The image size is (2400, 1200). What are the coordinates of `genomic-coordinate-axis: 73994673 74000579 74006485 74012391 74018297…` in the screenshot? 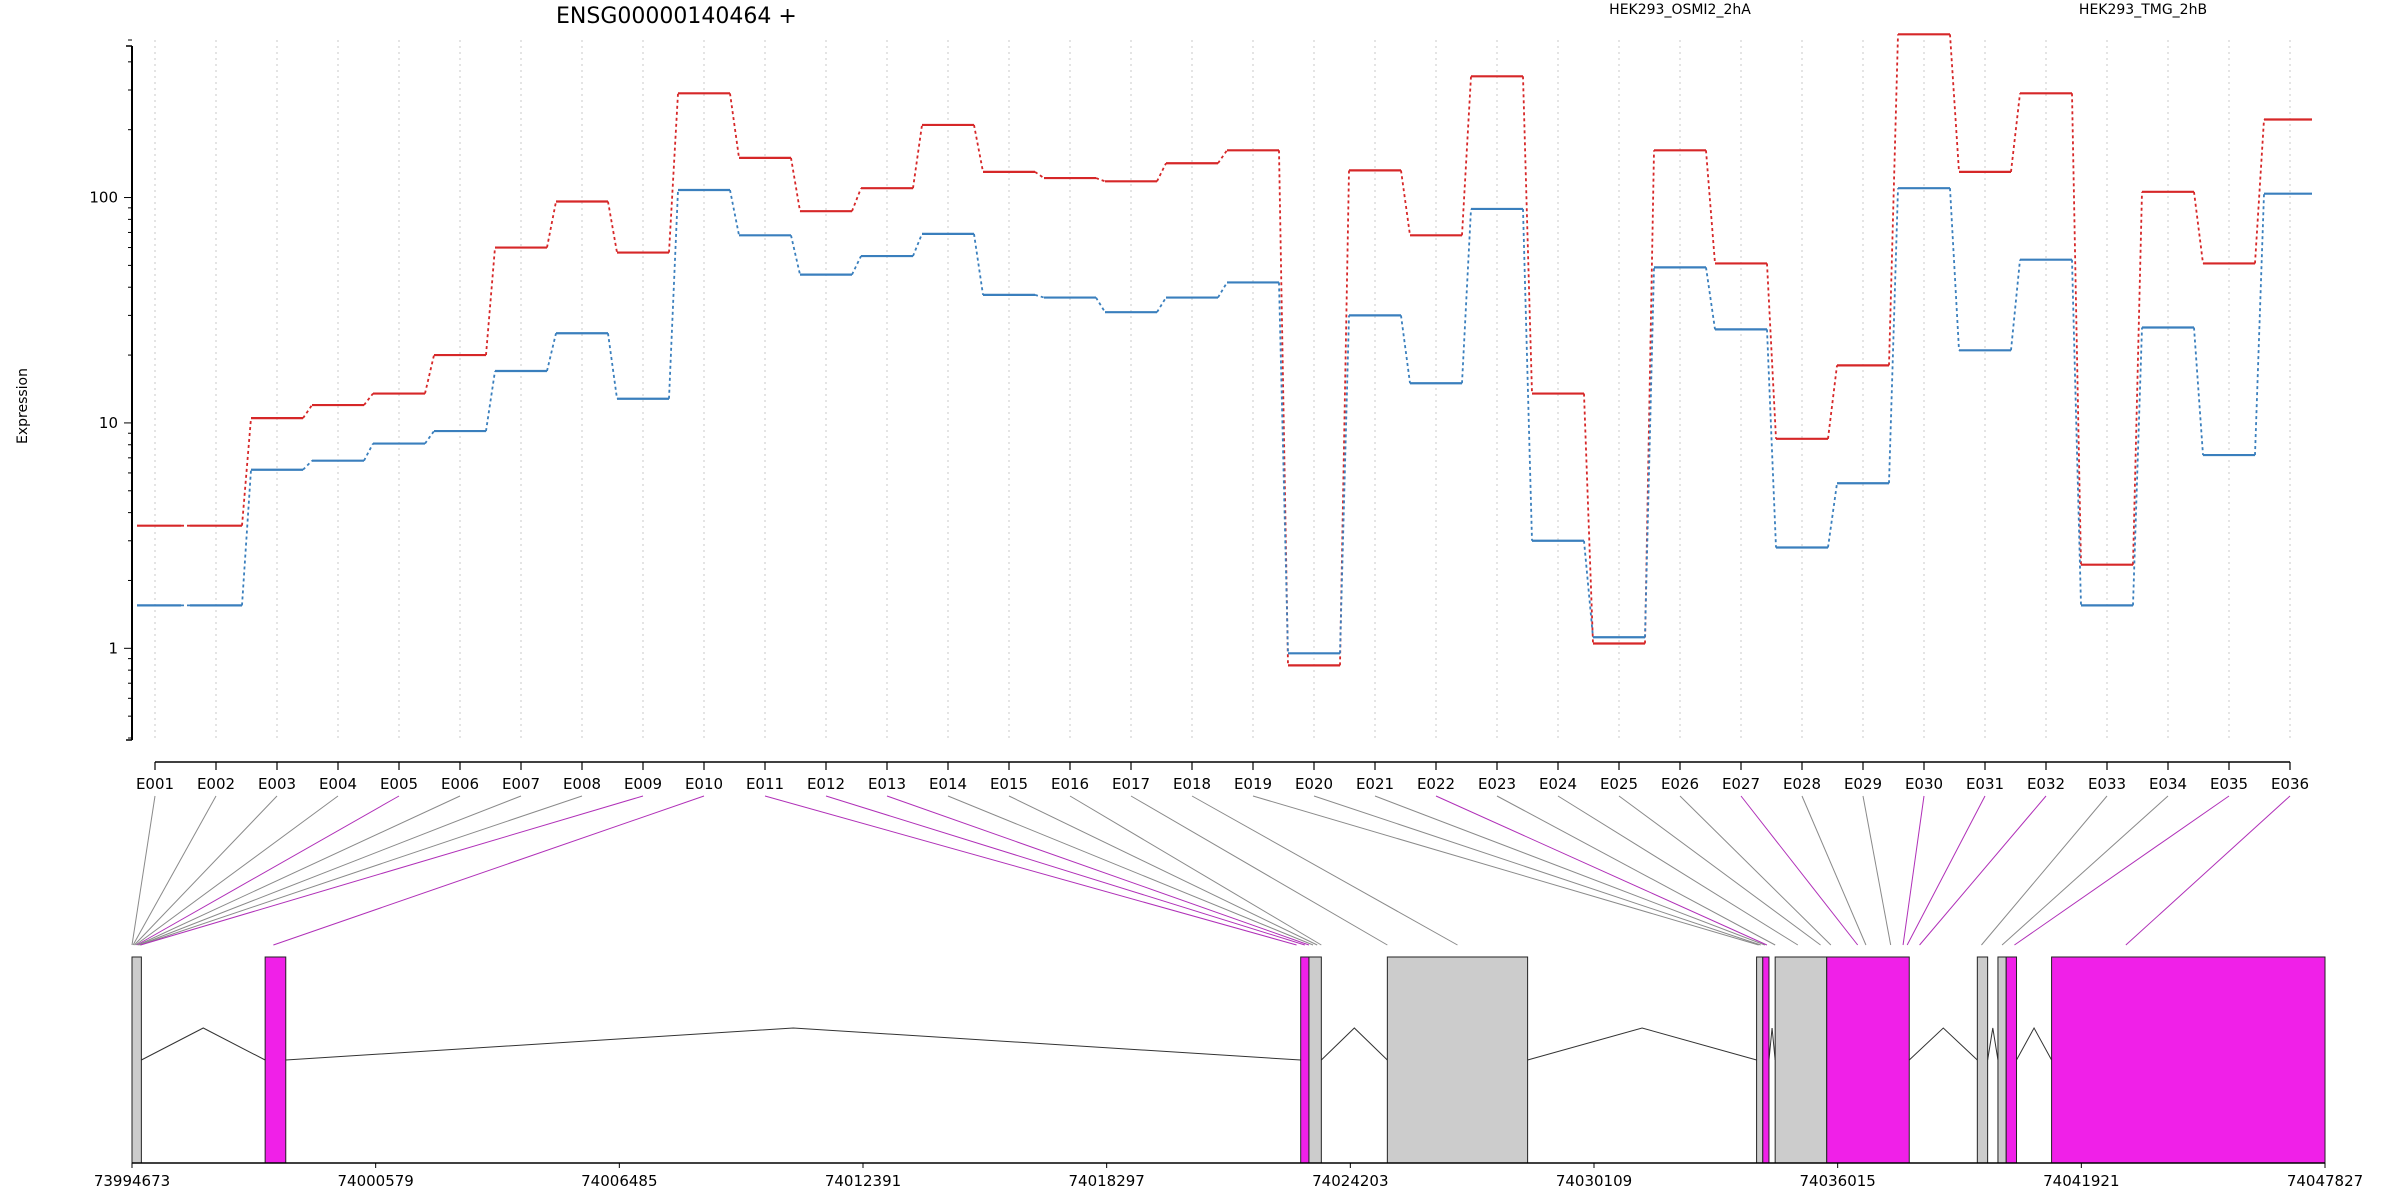 It's located at (1228, 1176).